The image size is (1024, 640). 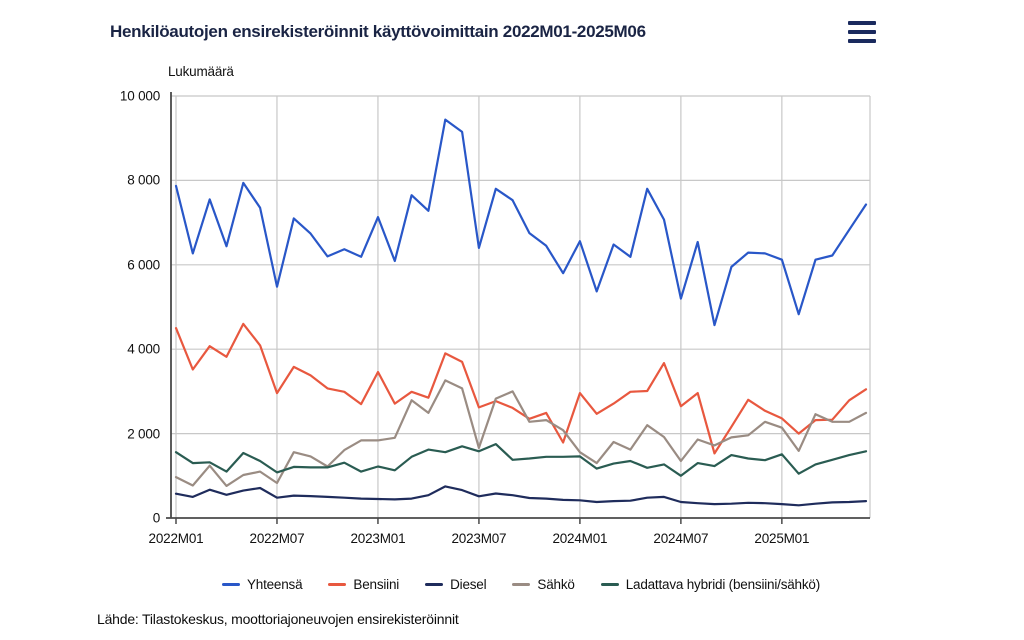 What do you see at coordinates (376, 584) in the screenshot?
I see `legend-label: Bensiini` at bounding box center [376, 584].